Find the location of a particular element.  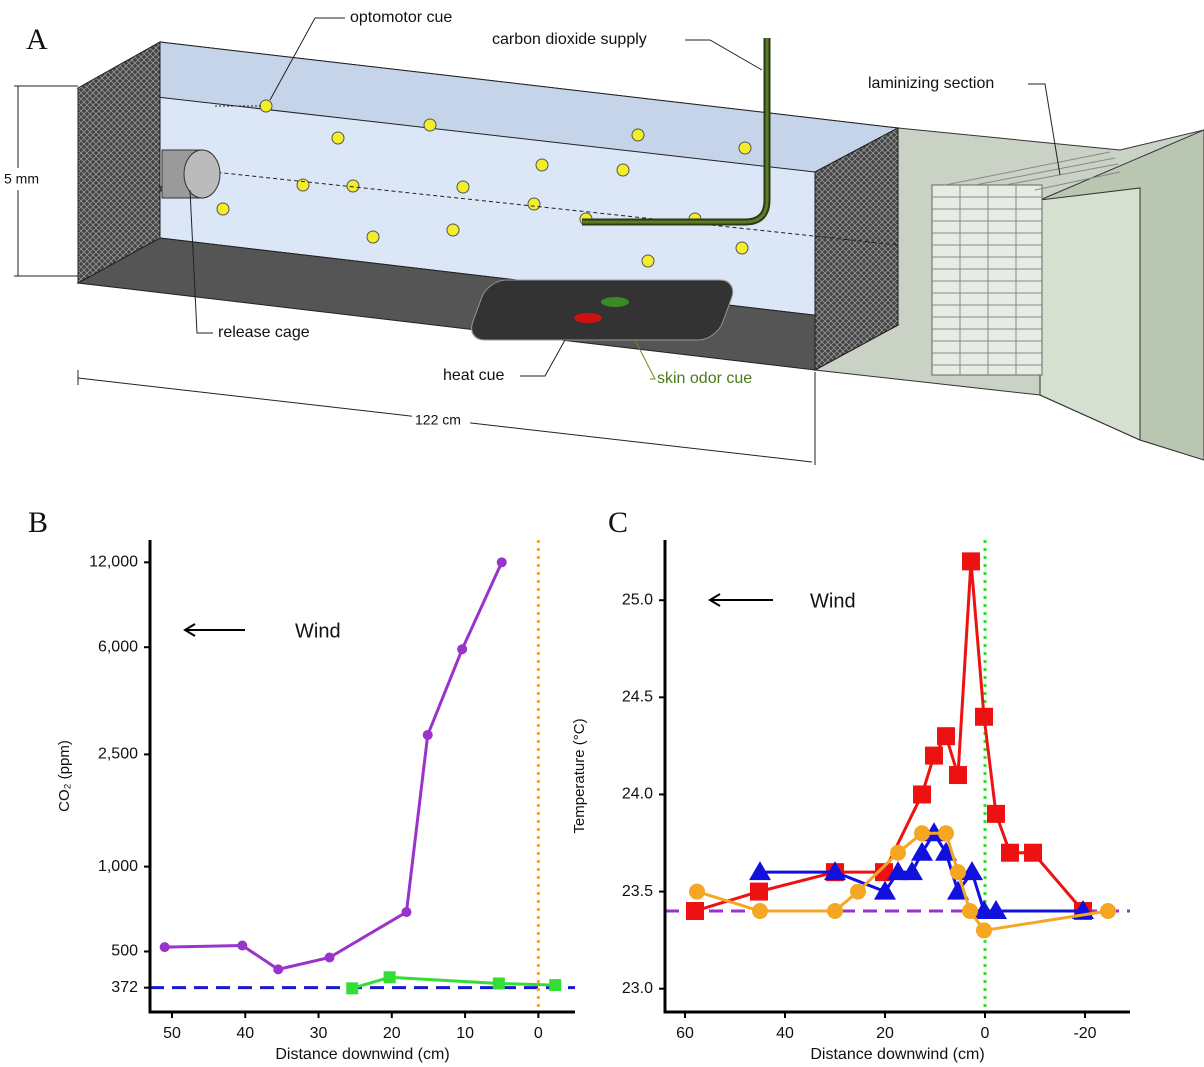

panel-label: C is located at coordinates (618, 522).